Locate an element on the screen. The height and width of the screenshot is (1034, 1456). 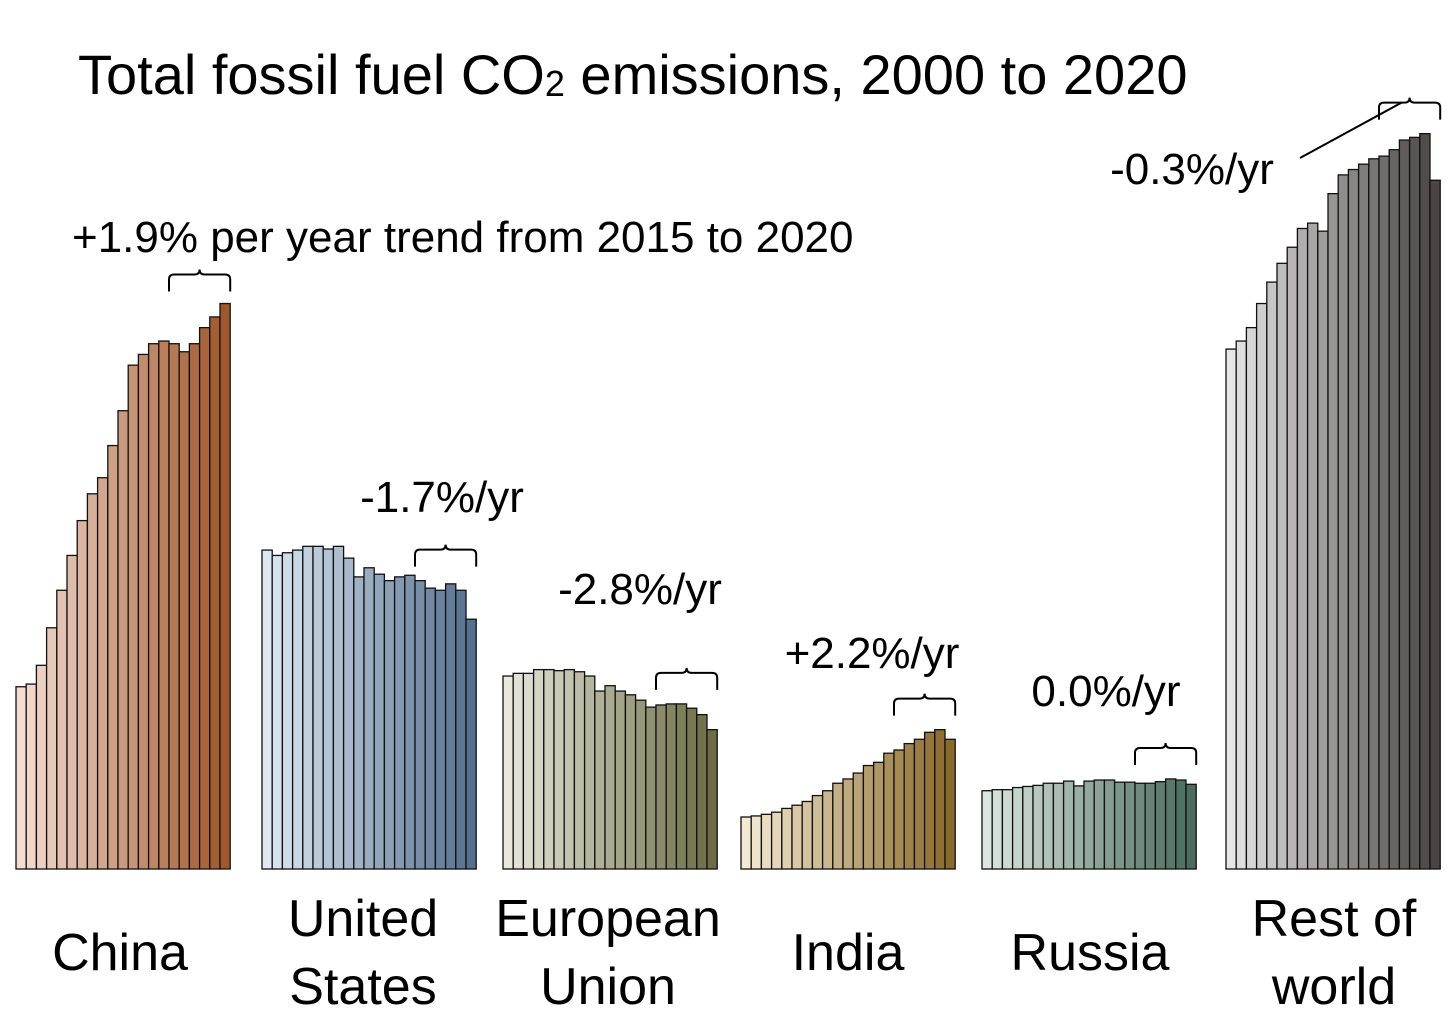
region-label-united-states-line-1: United is located at coordinates (363, 919).